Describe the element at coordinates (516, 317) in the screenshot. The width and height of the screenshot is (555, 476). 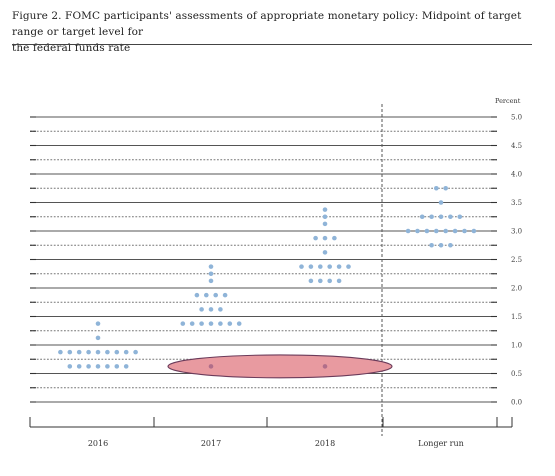
I see `y-tick-label: 1.5` at that location.